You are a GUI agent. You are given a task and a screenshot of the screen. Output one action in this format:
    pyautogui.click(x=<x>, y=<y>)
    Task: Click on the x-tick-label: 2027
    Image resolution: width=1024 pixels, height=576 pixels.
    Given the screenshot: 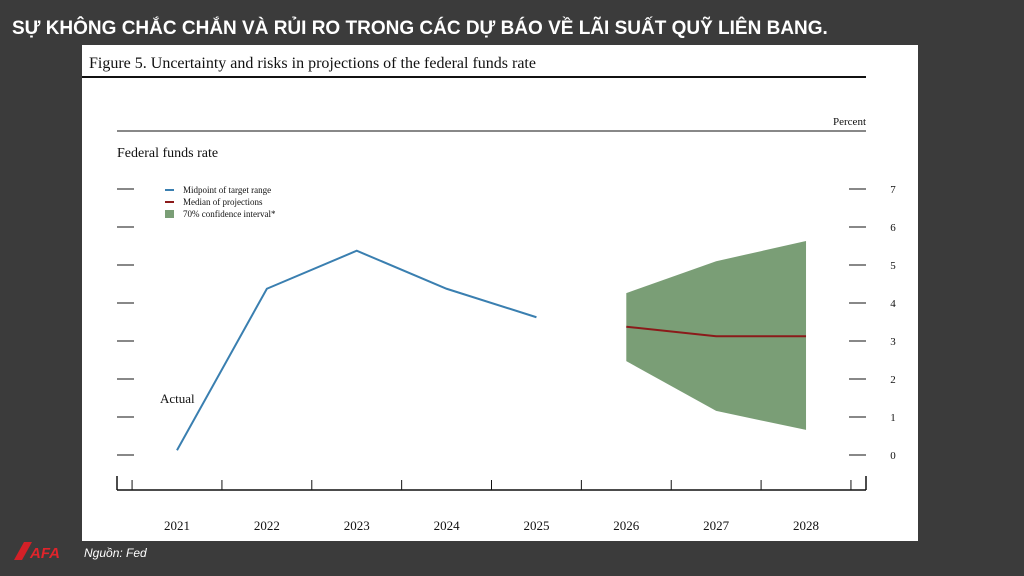 What is the action you would take?
    pyautogui.click(x=716, y=525)
    